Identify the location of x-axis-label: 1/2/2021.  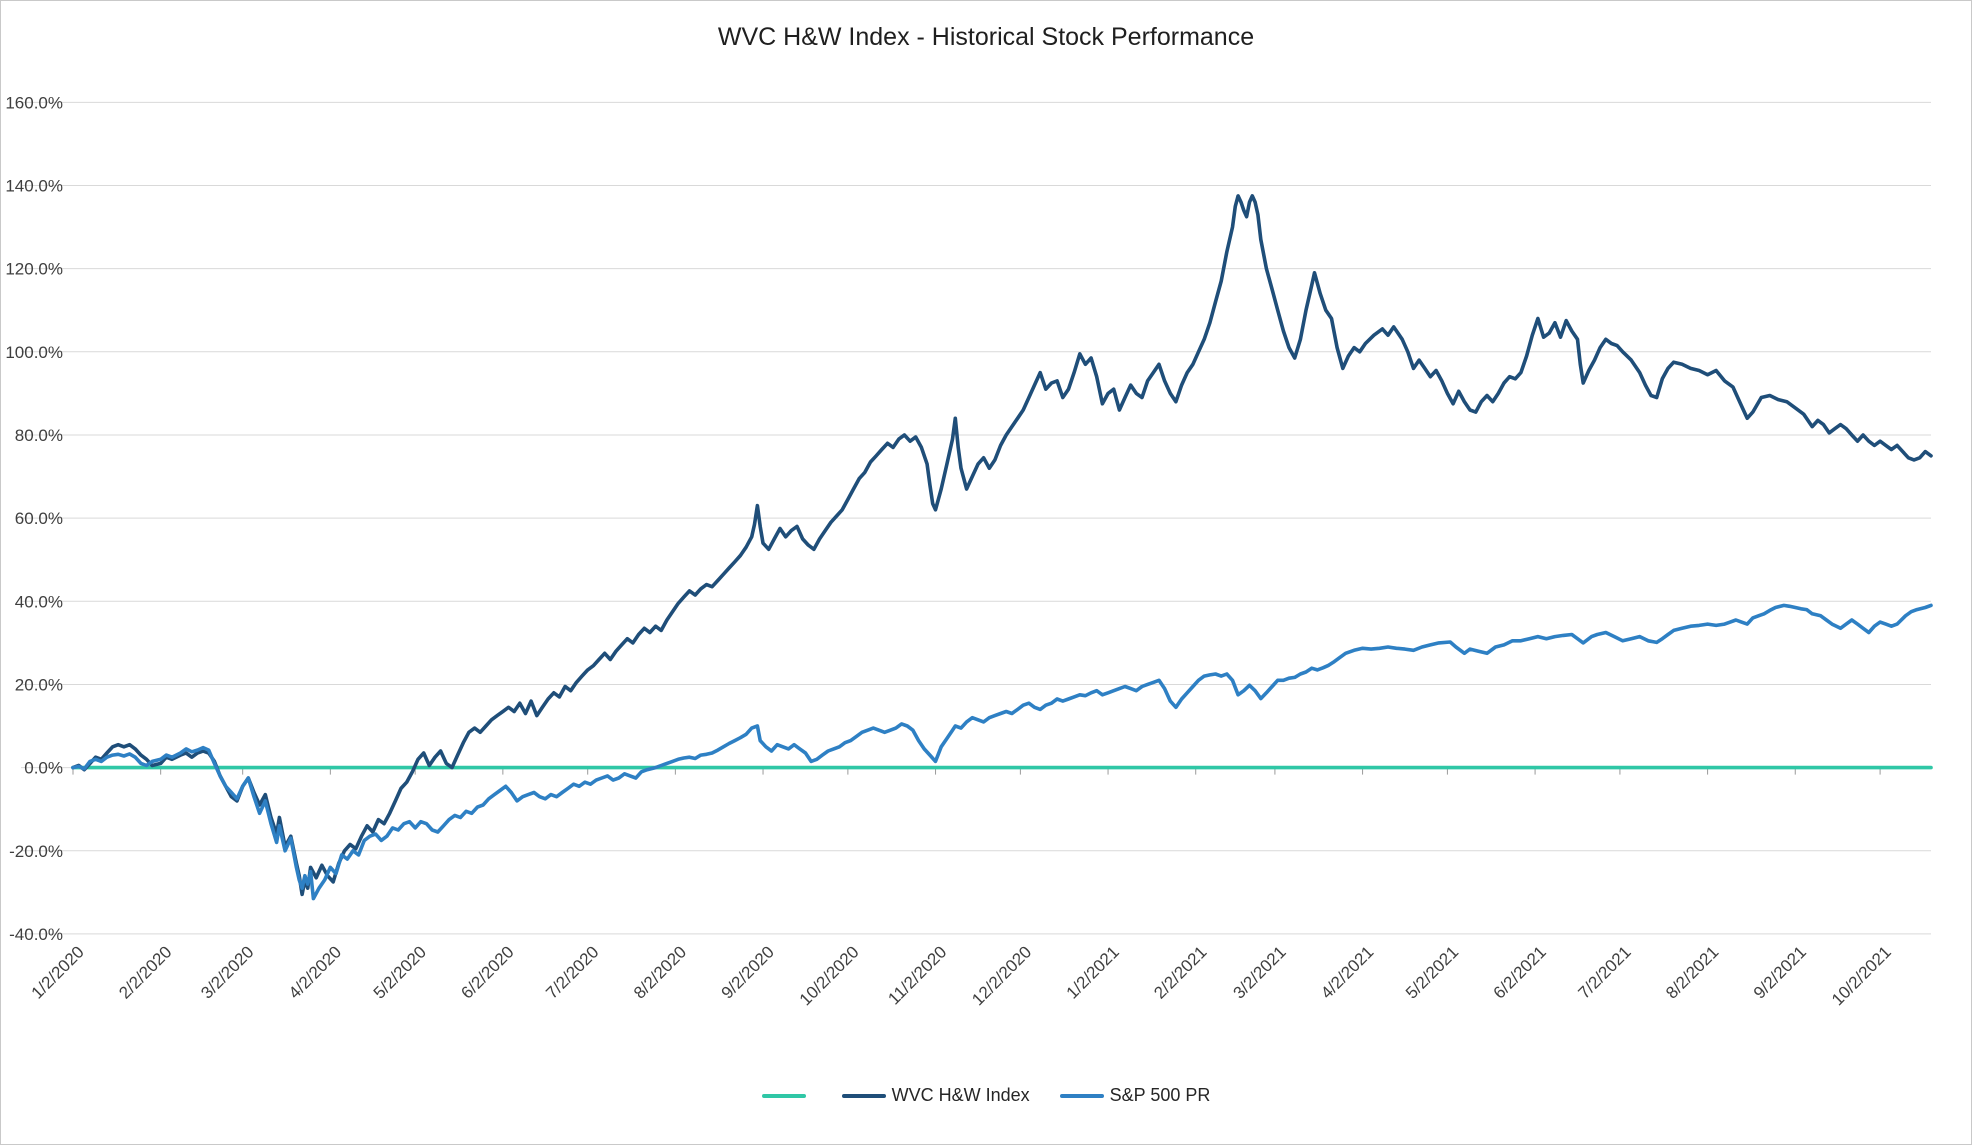
(1093, 972).